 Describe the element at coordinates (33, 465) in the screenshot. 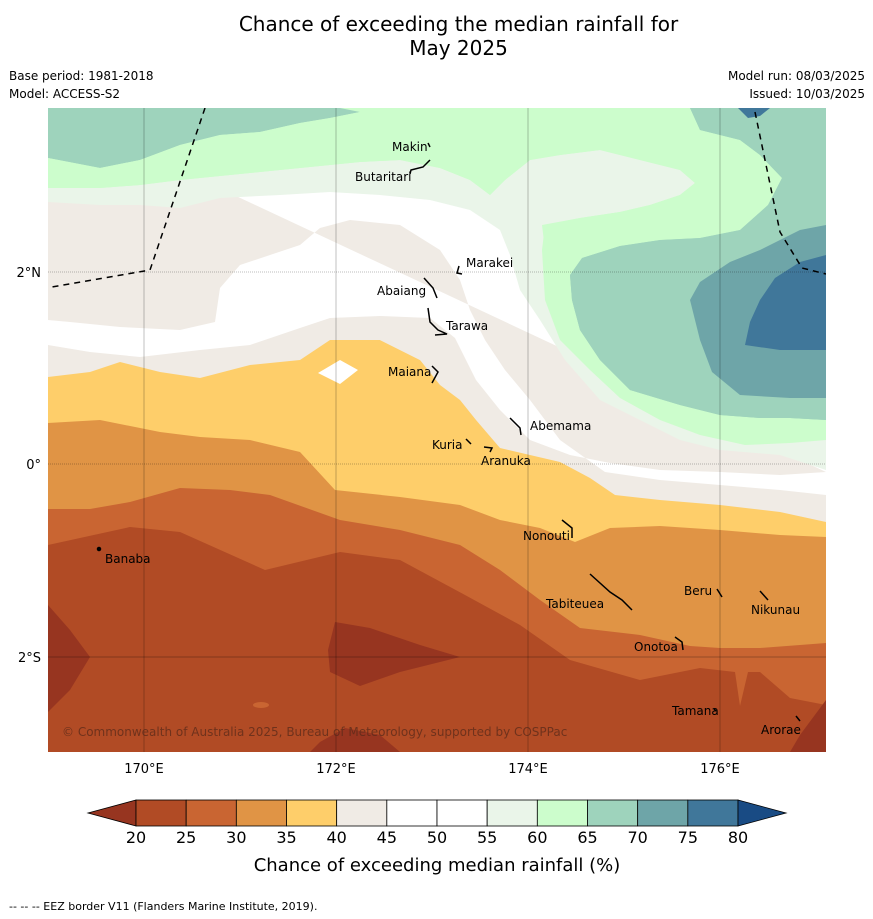

I see `y-tick-0: 0°` at that location.